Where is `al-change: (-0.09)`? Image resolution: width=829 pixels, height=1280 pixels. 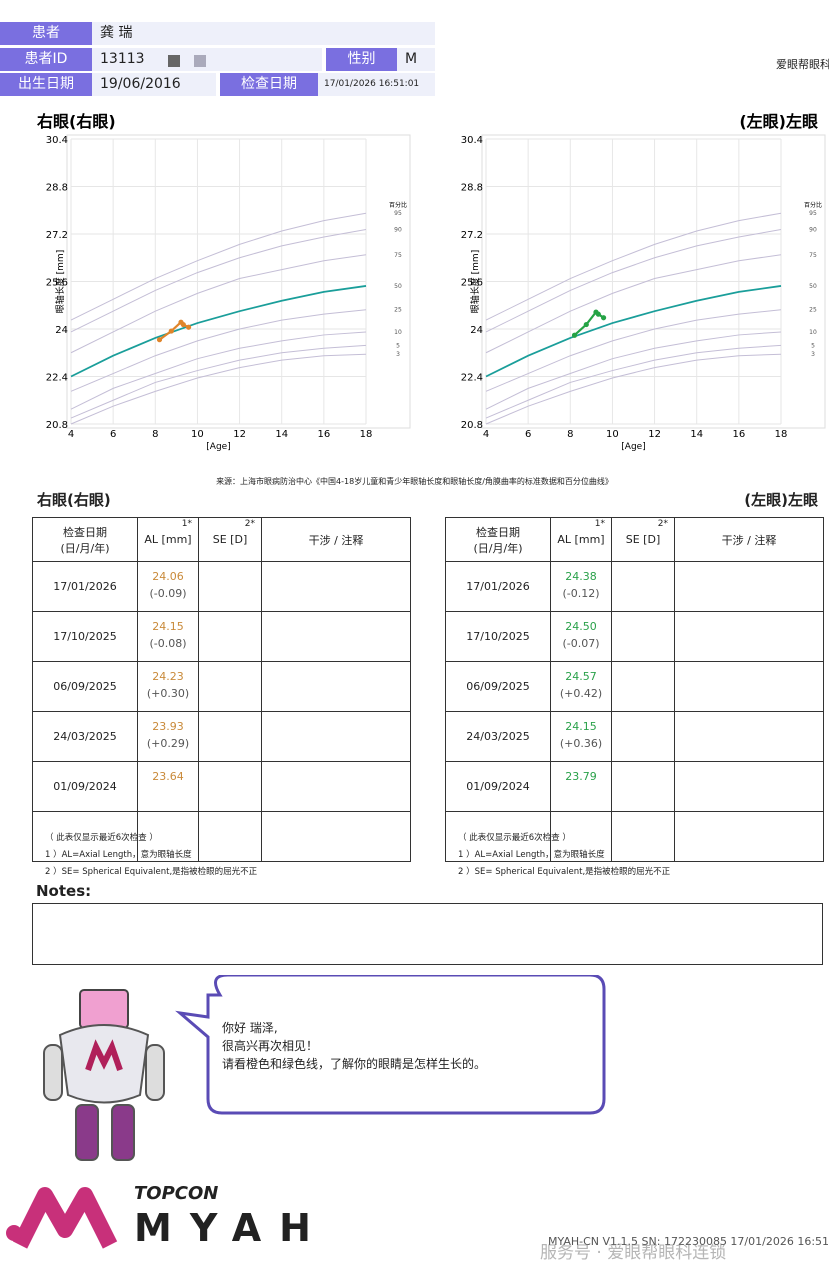 al-change: (-0.09) is located at coordinates (168, 593).